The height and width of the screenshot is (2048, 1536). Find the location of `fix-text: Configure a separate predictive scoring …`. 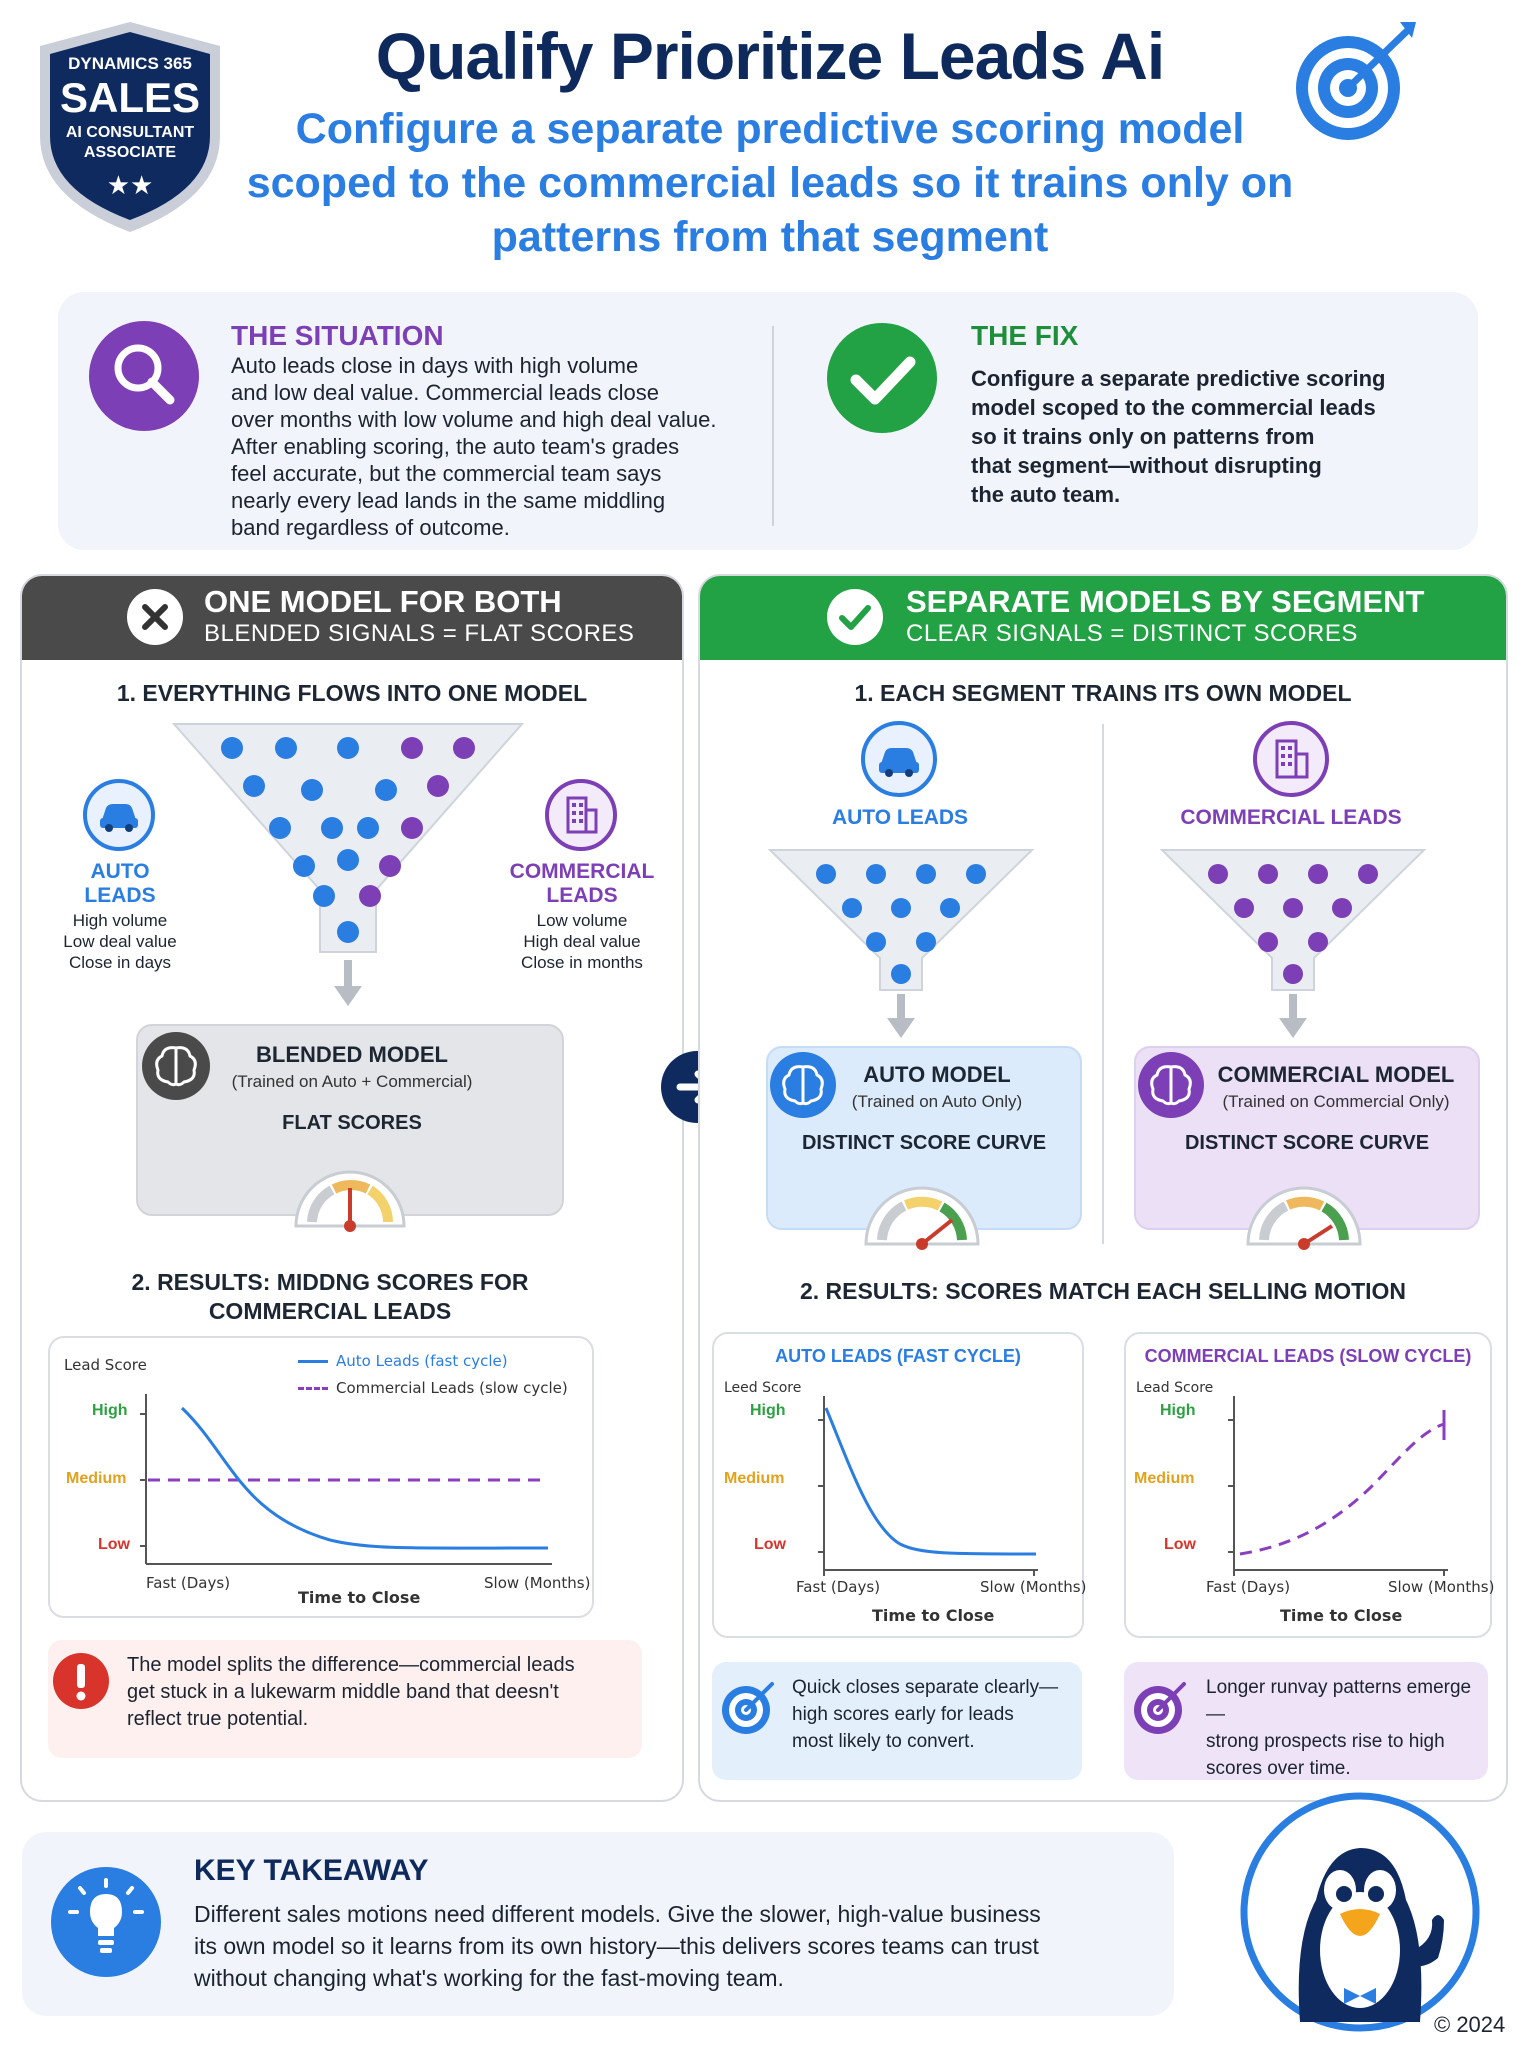

fix-text: Configure a separate predictive scoring … is located at coordinates (1211, 436).